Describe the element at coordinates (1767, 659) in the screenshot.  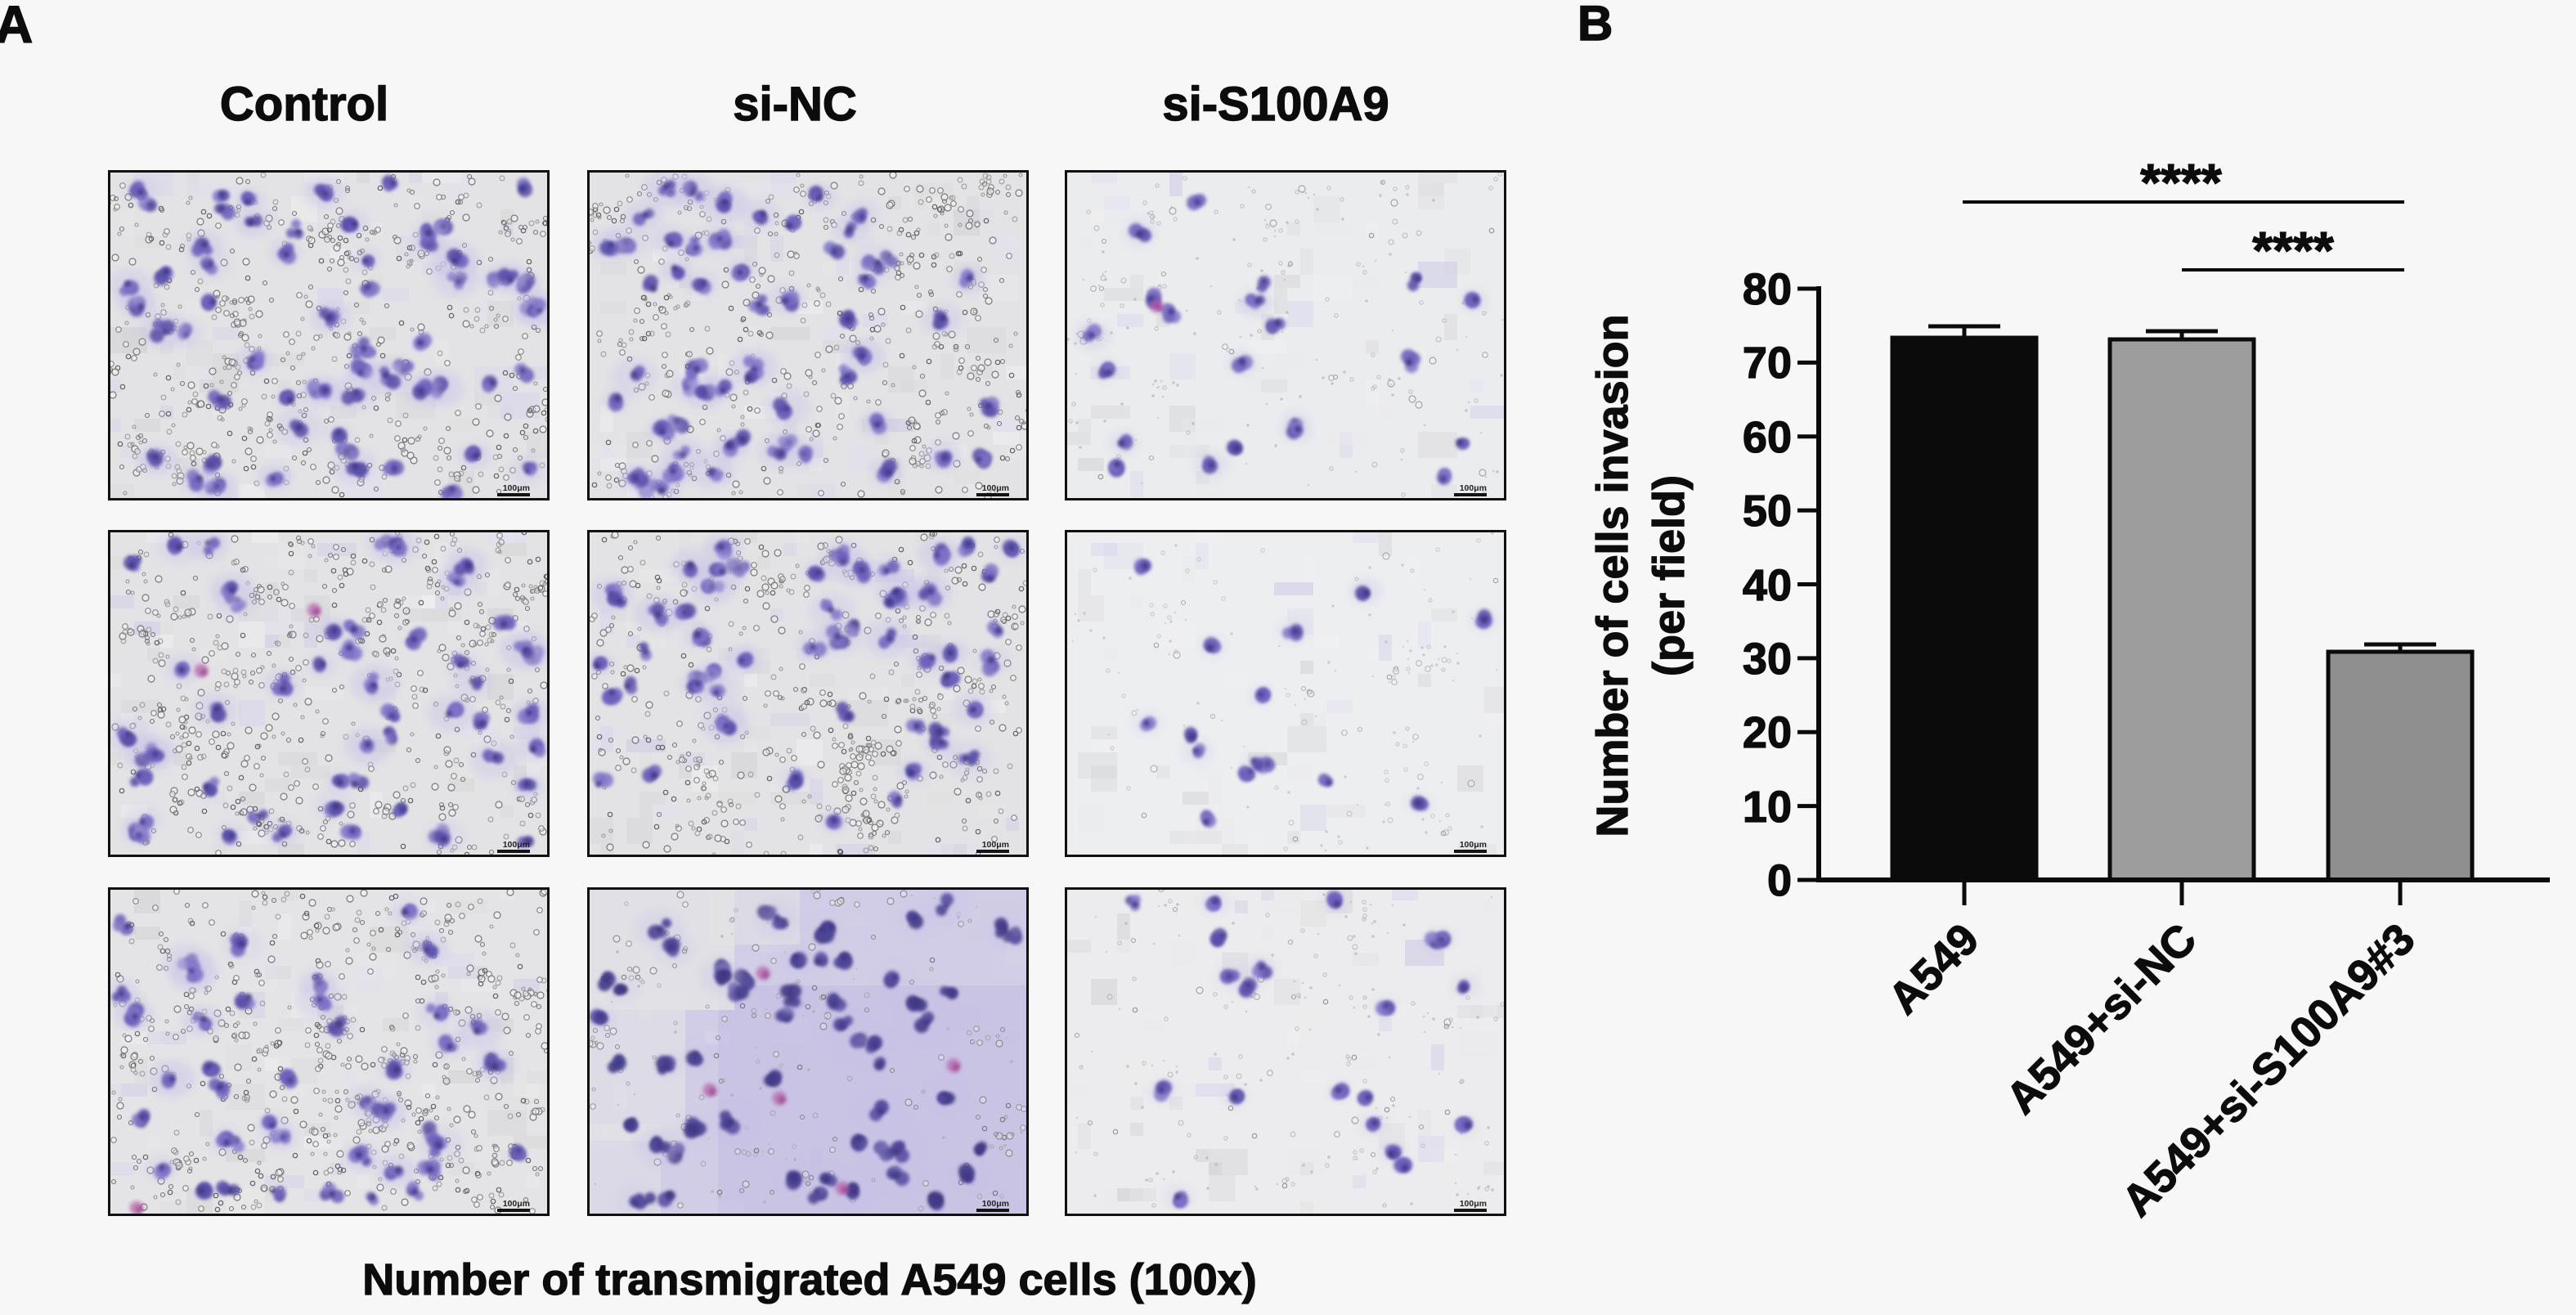
I see `svg-text: 30` at that location.